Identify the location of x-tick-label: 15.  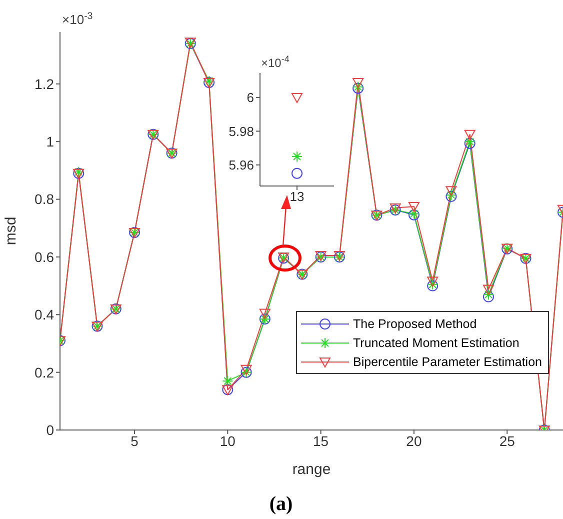
(321, 440).